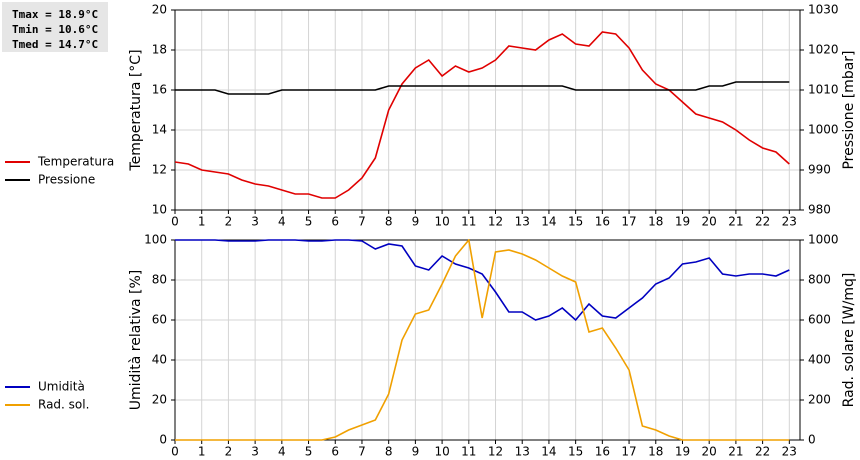 The image size is (860, 460). I want to click on y2-tick-label: 1020, so click(823, 50).